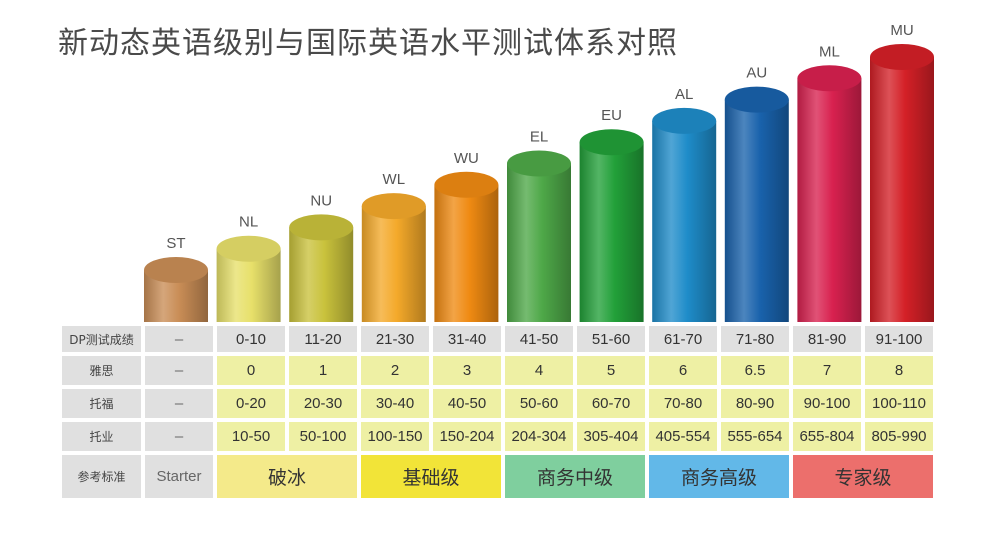  What do you see at coordinates (251, 370) in the screenshot?
I see `table-cell: 0` at bounding box center [251, 370].